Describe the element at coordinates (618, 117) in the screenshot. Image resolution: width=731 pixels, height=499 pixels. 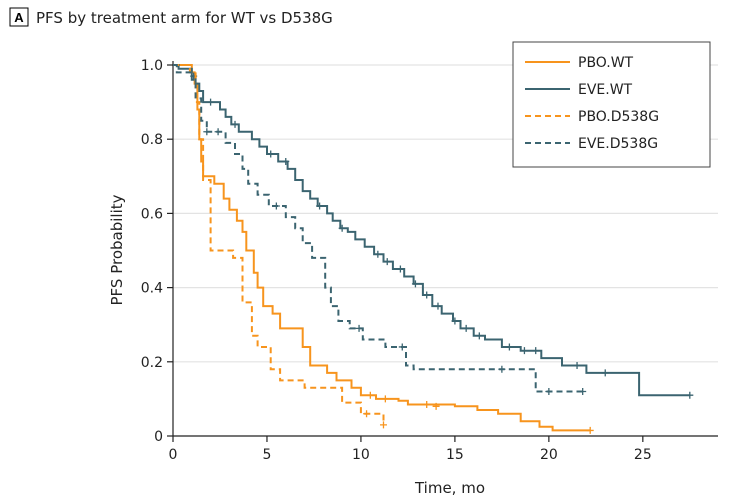
I see `legend-label-pbo-d538g: PBO.D538G` at that location.